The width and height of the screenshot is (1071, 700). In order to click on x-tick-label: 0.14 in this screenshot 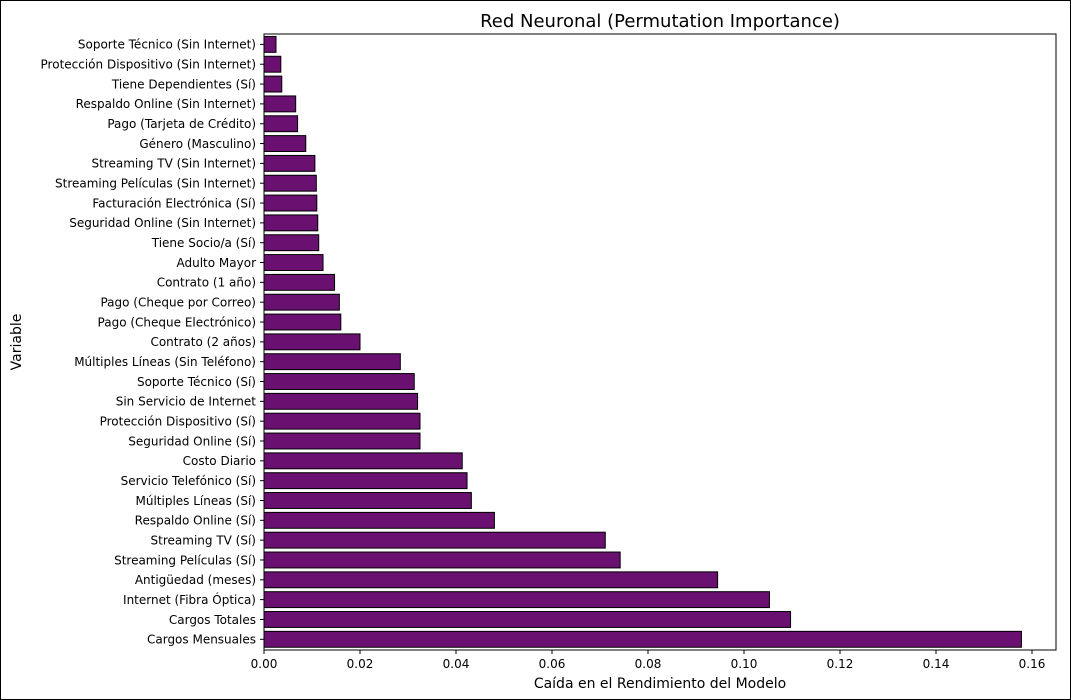, I will do `click(936, 664)`.